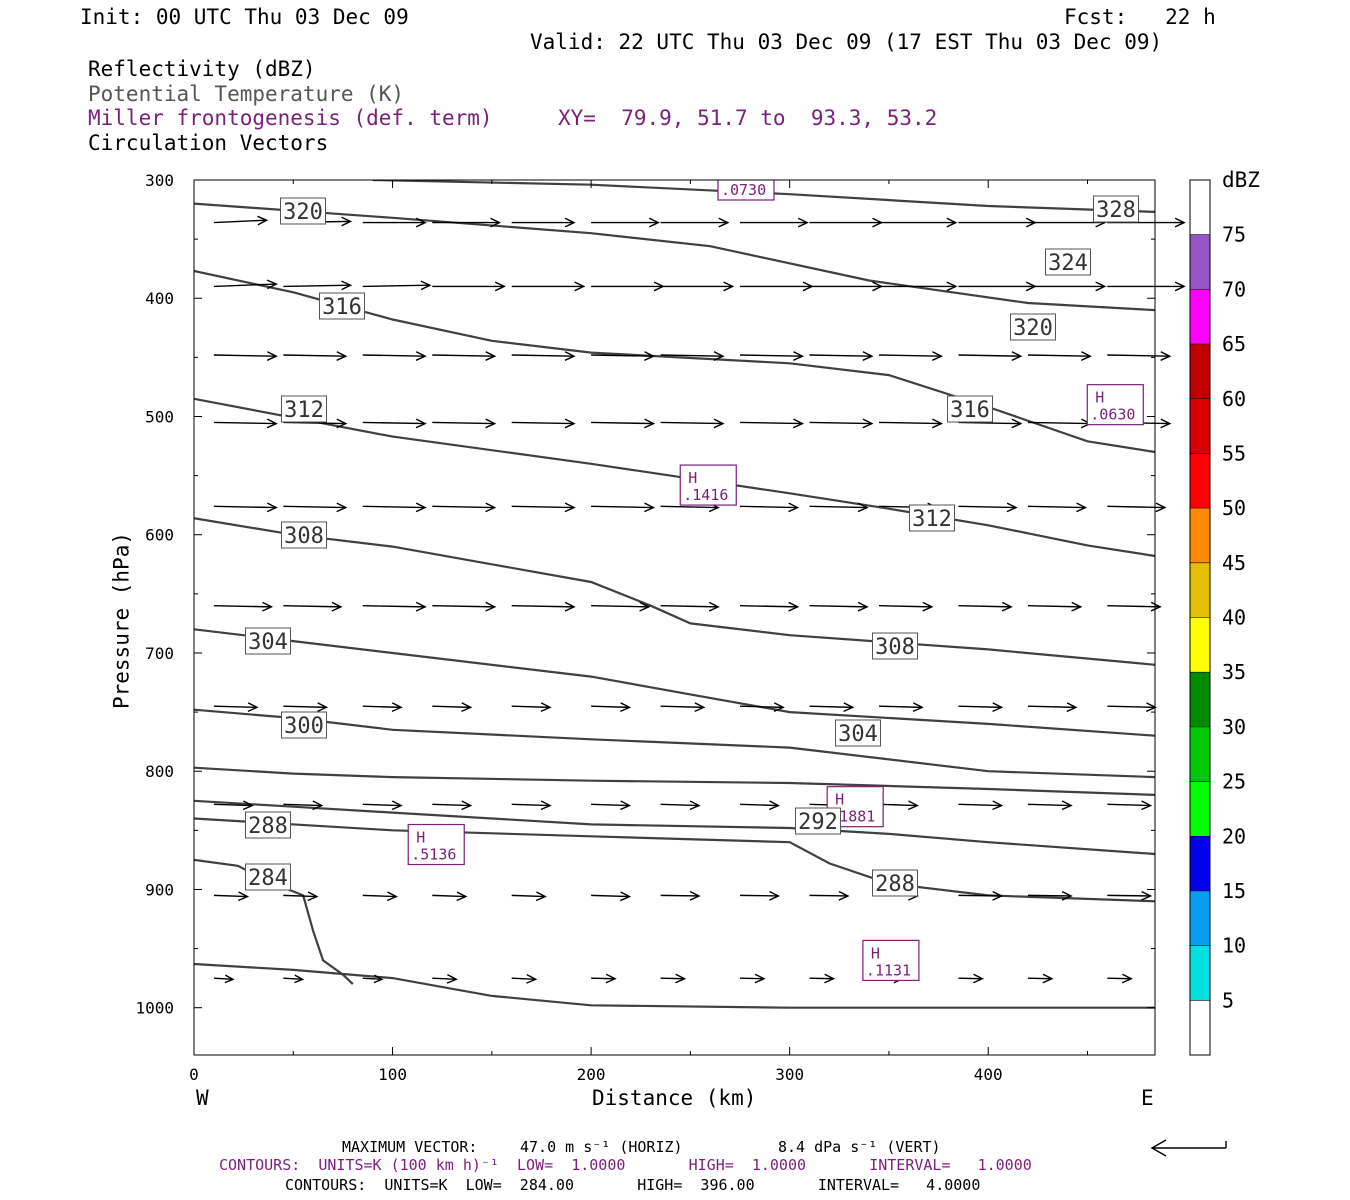 Image resolution: width=1350 pixels, height=1200 pixels. I want to click on y-tick-label: 400, so click(159, 298).